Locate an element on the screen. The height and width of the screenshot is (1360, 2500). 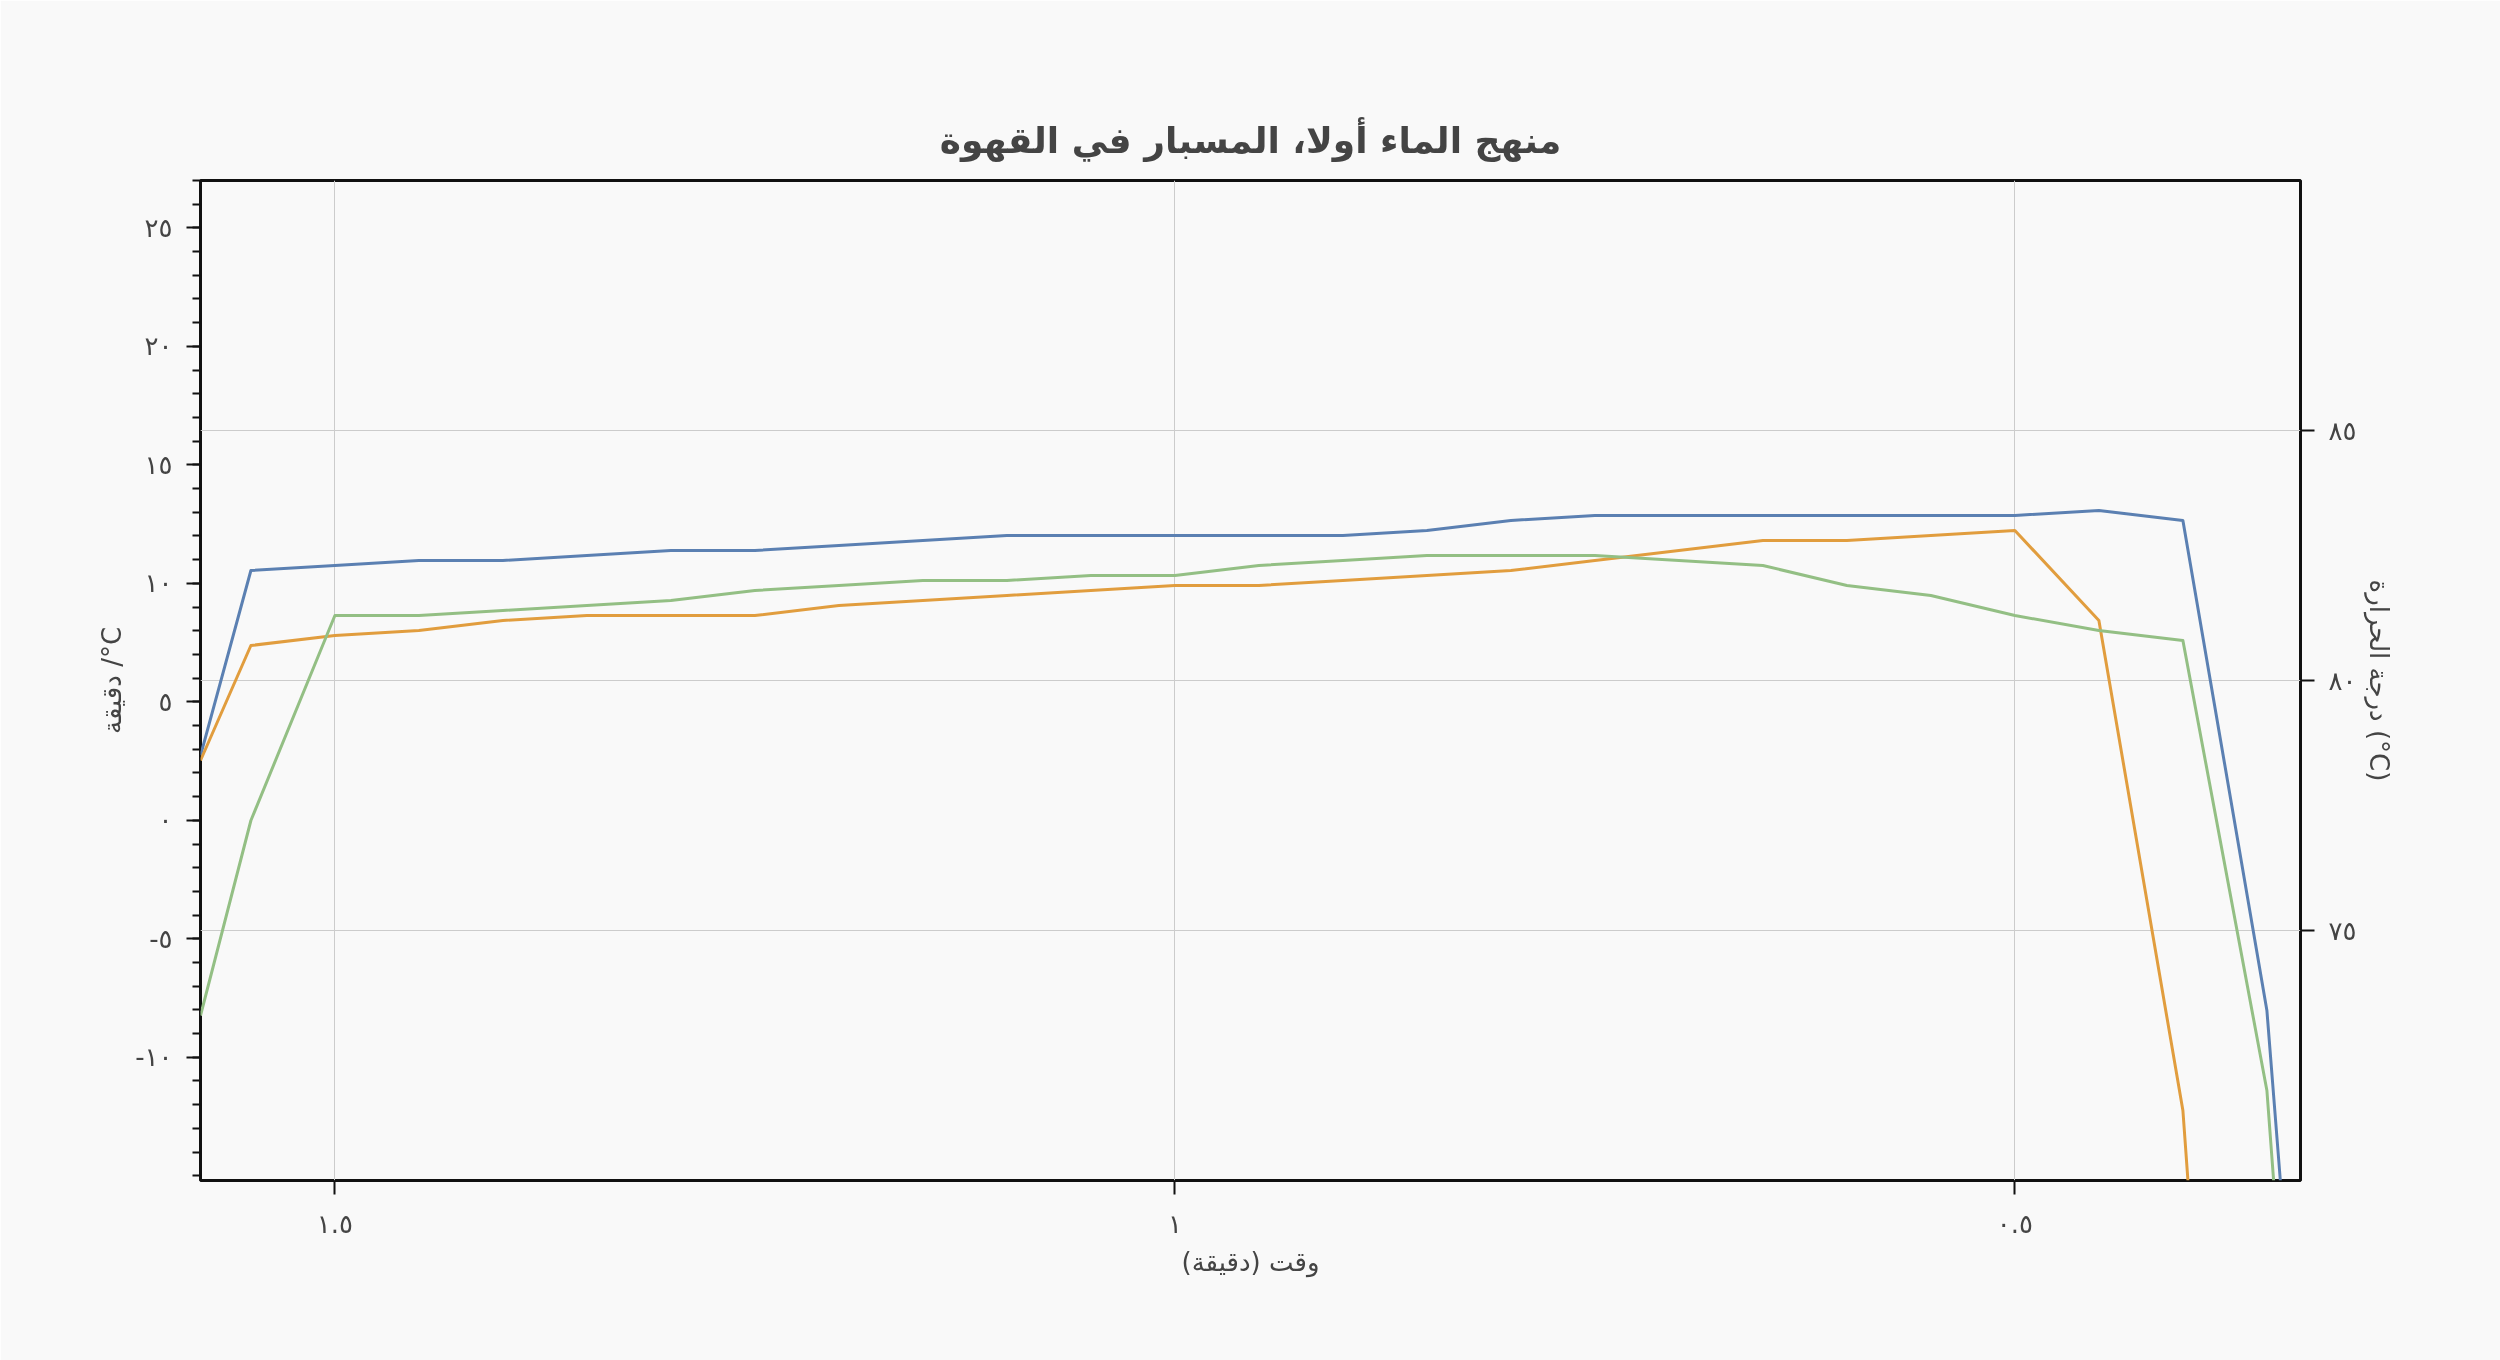
y-tick-label: ١٠ is located at coordinates (158, 583).